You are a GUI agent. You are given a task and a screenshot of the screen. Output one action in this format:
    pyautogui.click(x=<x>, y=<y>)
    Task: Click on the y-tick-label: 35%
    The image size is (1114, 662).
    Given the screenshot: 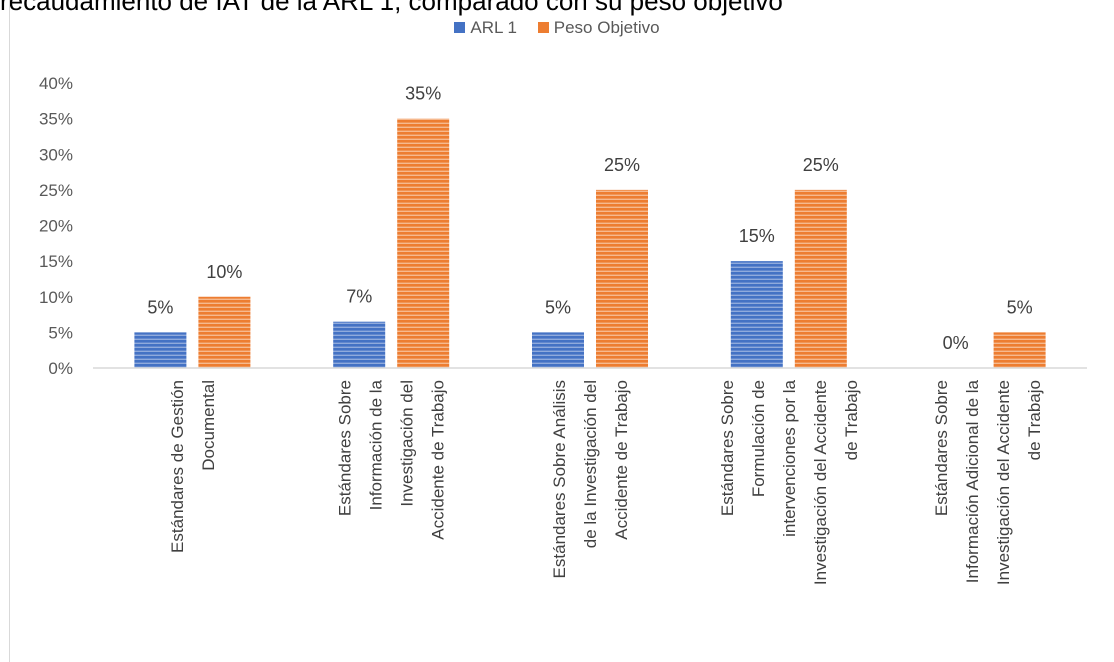 What is the action you would take?
    pyautogui.click(x=56, y=119)
    